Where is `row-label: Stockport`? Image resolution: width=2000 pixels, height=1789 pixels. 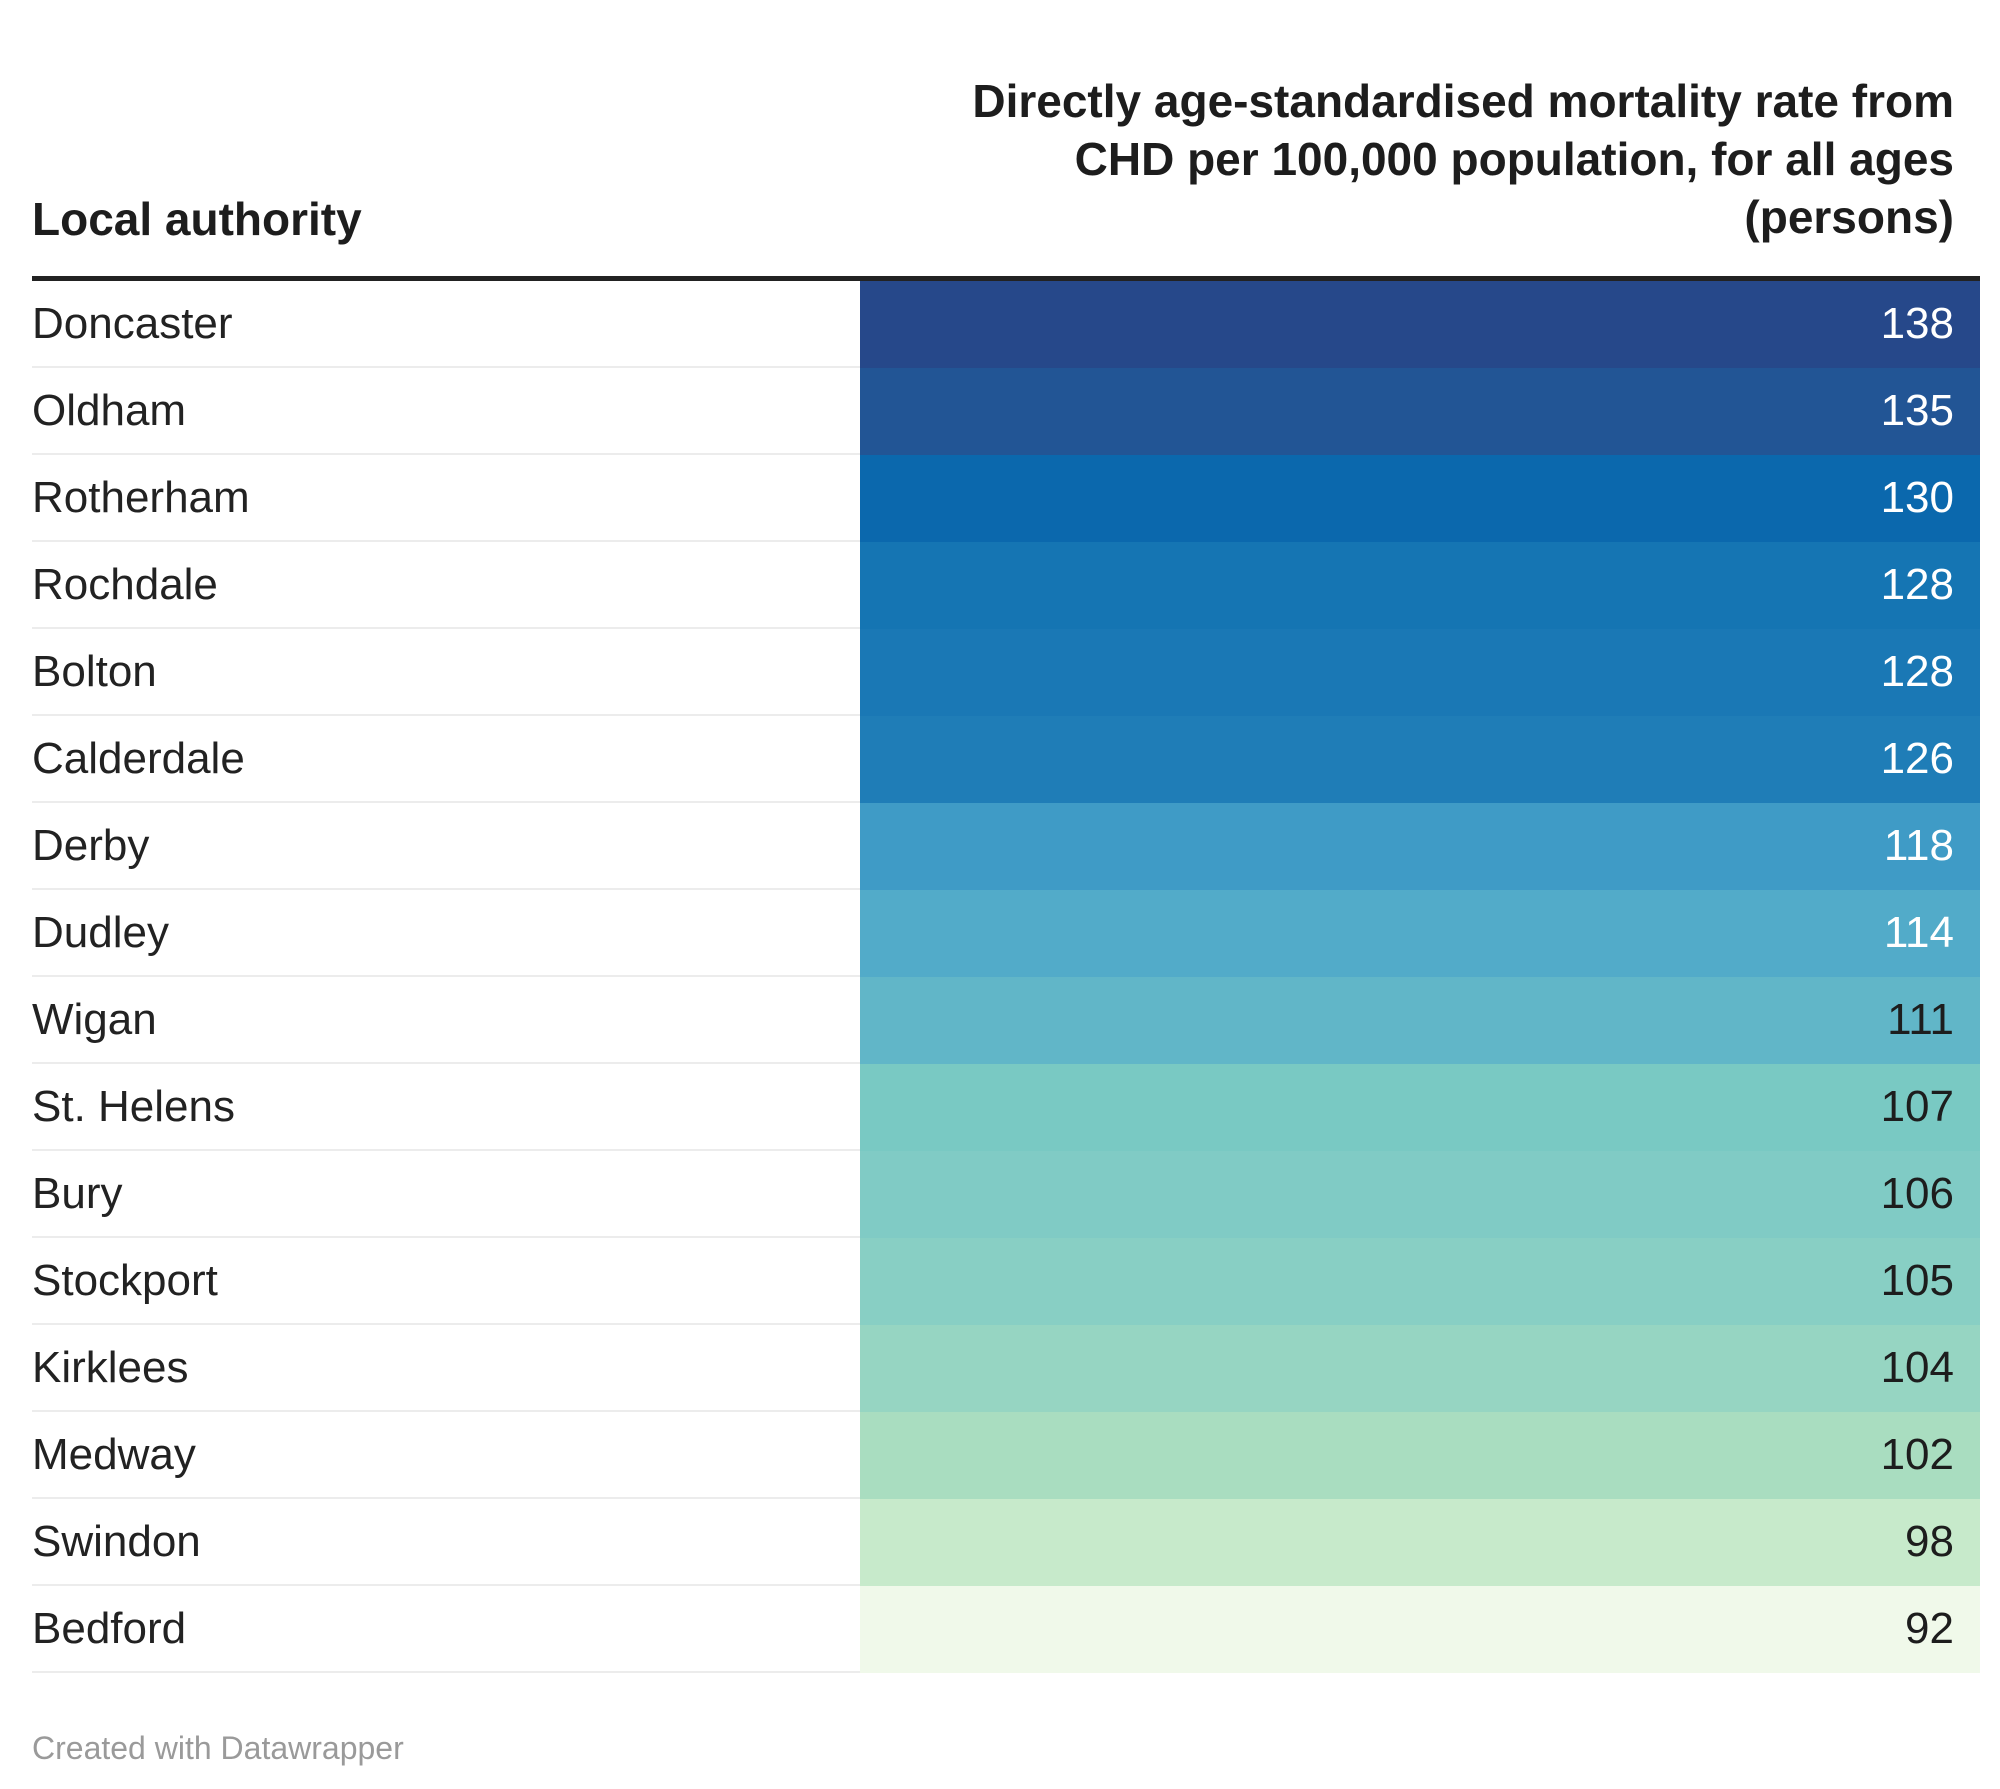
row-label: Stockport is located at coordinates (125, 1280).